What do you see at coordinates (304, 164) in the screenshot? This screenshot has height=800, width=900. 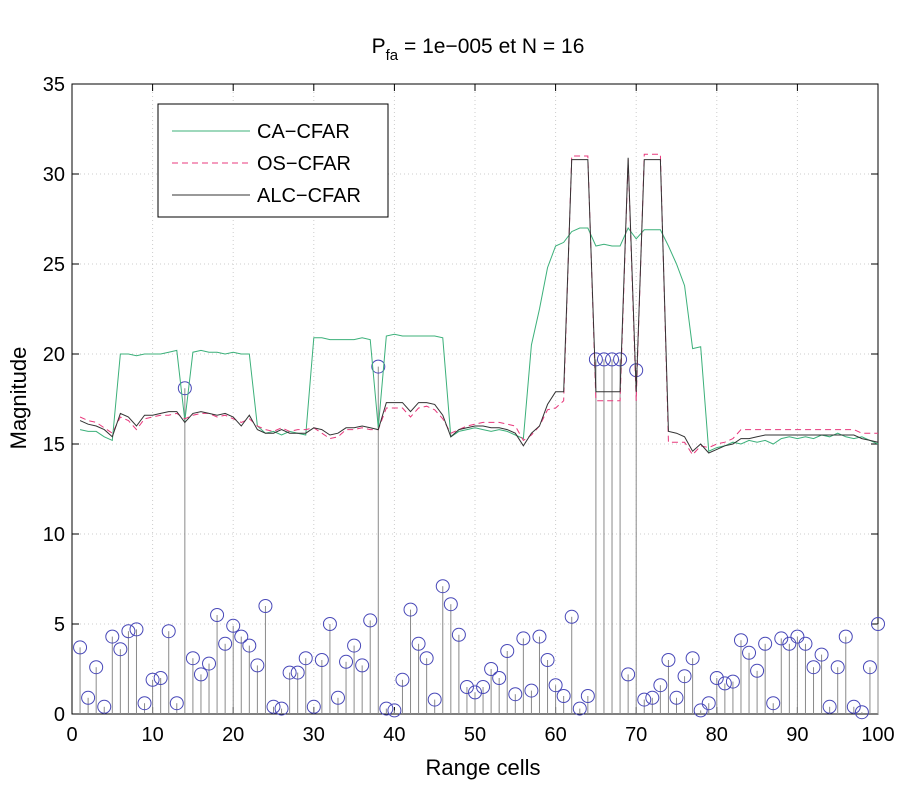 I see `legend-label: OS−CFAR` at bounding box center [304, 164].